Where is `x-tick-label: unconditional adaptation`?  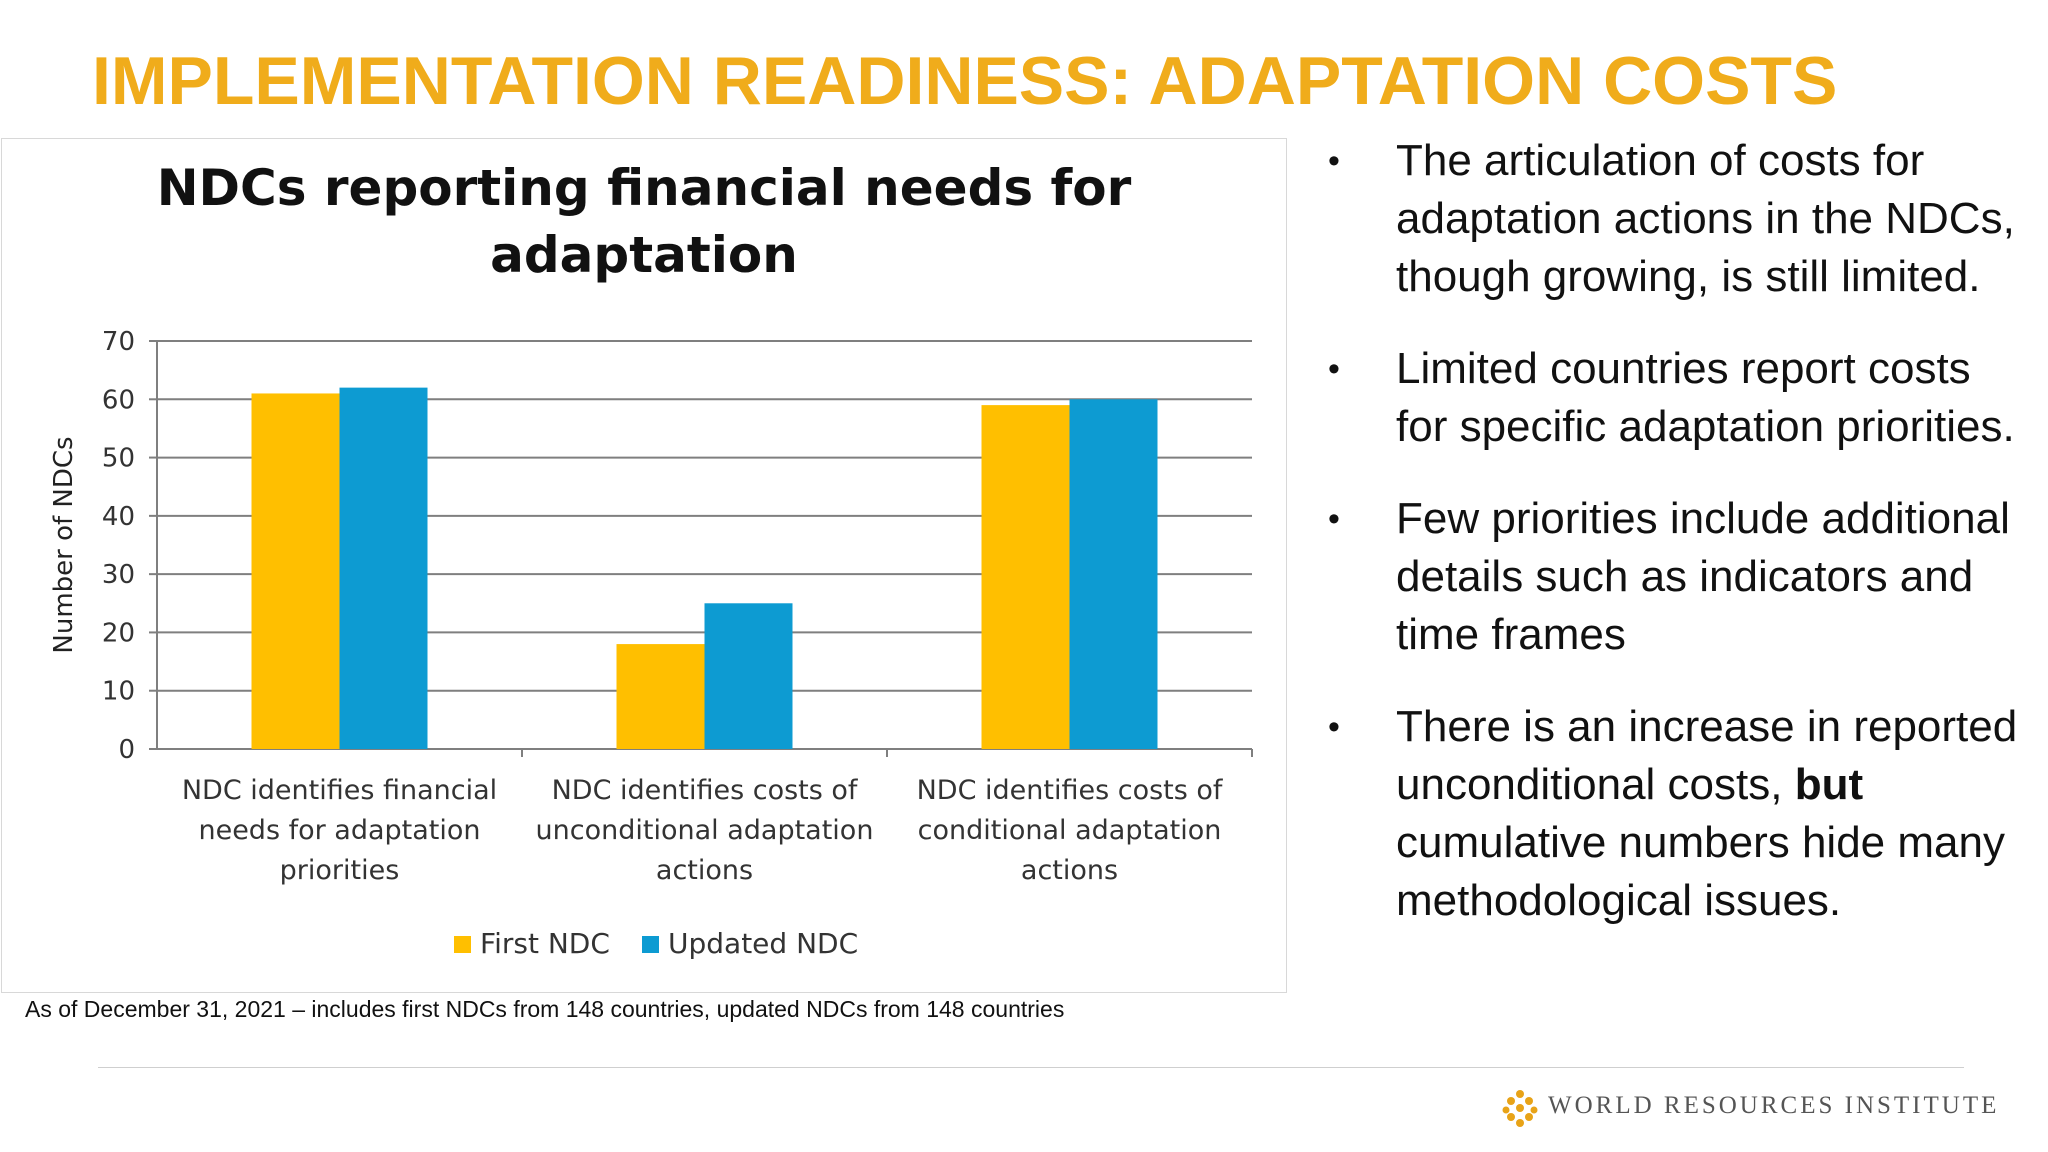 x-tick-label: unconditional adaptation is located at coordinates (705, 830).